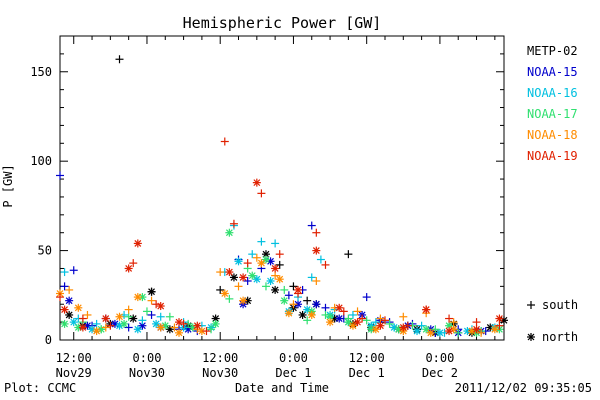  What do you see at coordinates (560, 305) in the screenshot?
I see `marker-key-label: south` at bounding box center [560, 305].